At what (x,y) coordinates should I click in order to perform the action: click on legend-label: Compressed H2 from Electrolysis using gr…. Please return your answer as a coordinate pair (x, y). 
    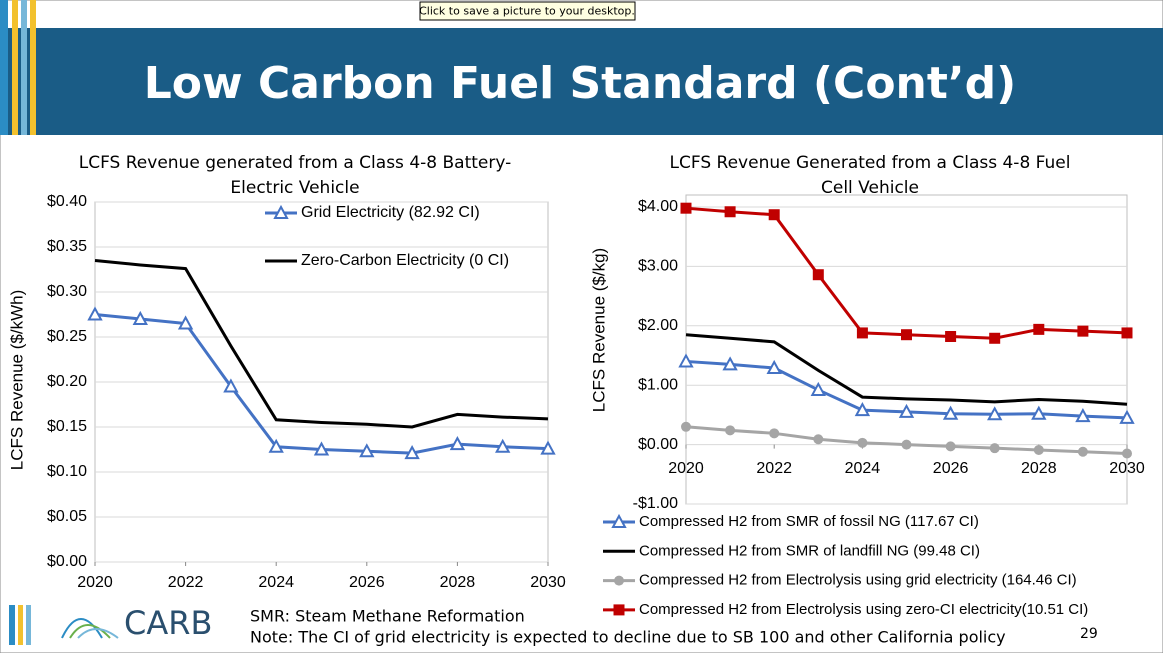
    Looking at the image, I should click on (858, 580).